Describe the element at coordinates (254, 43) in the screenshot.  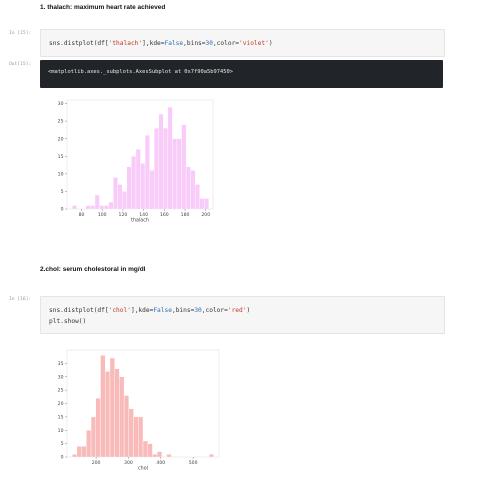
I see `code-token: 'violet'` at that location.